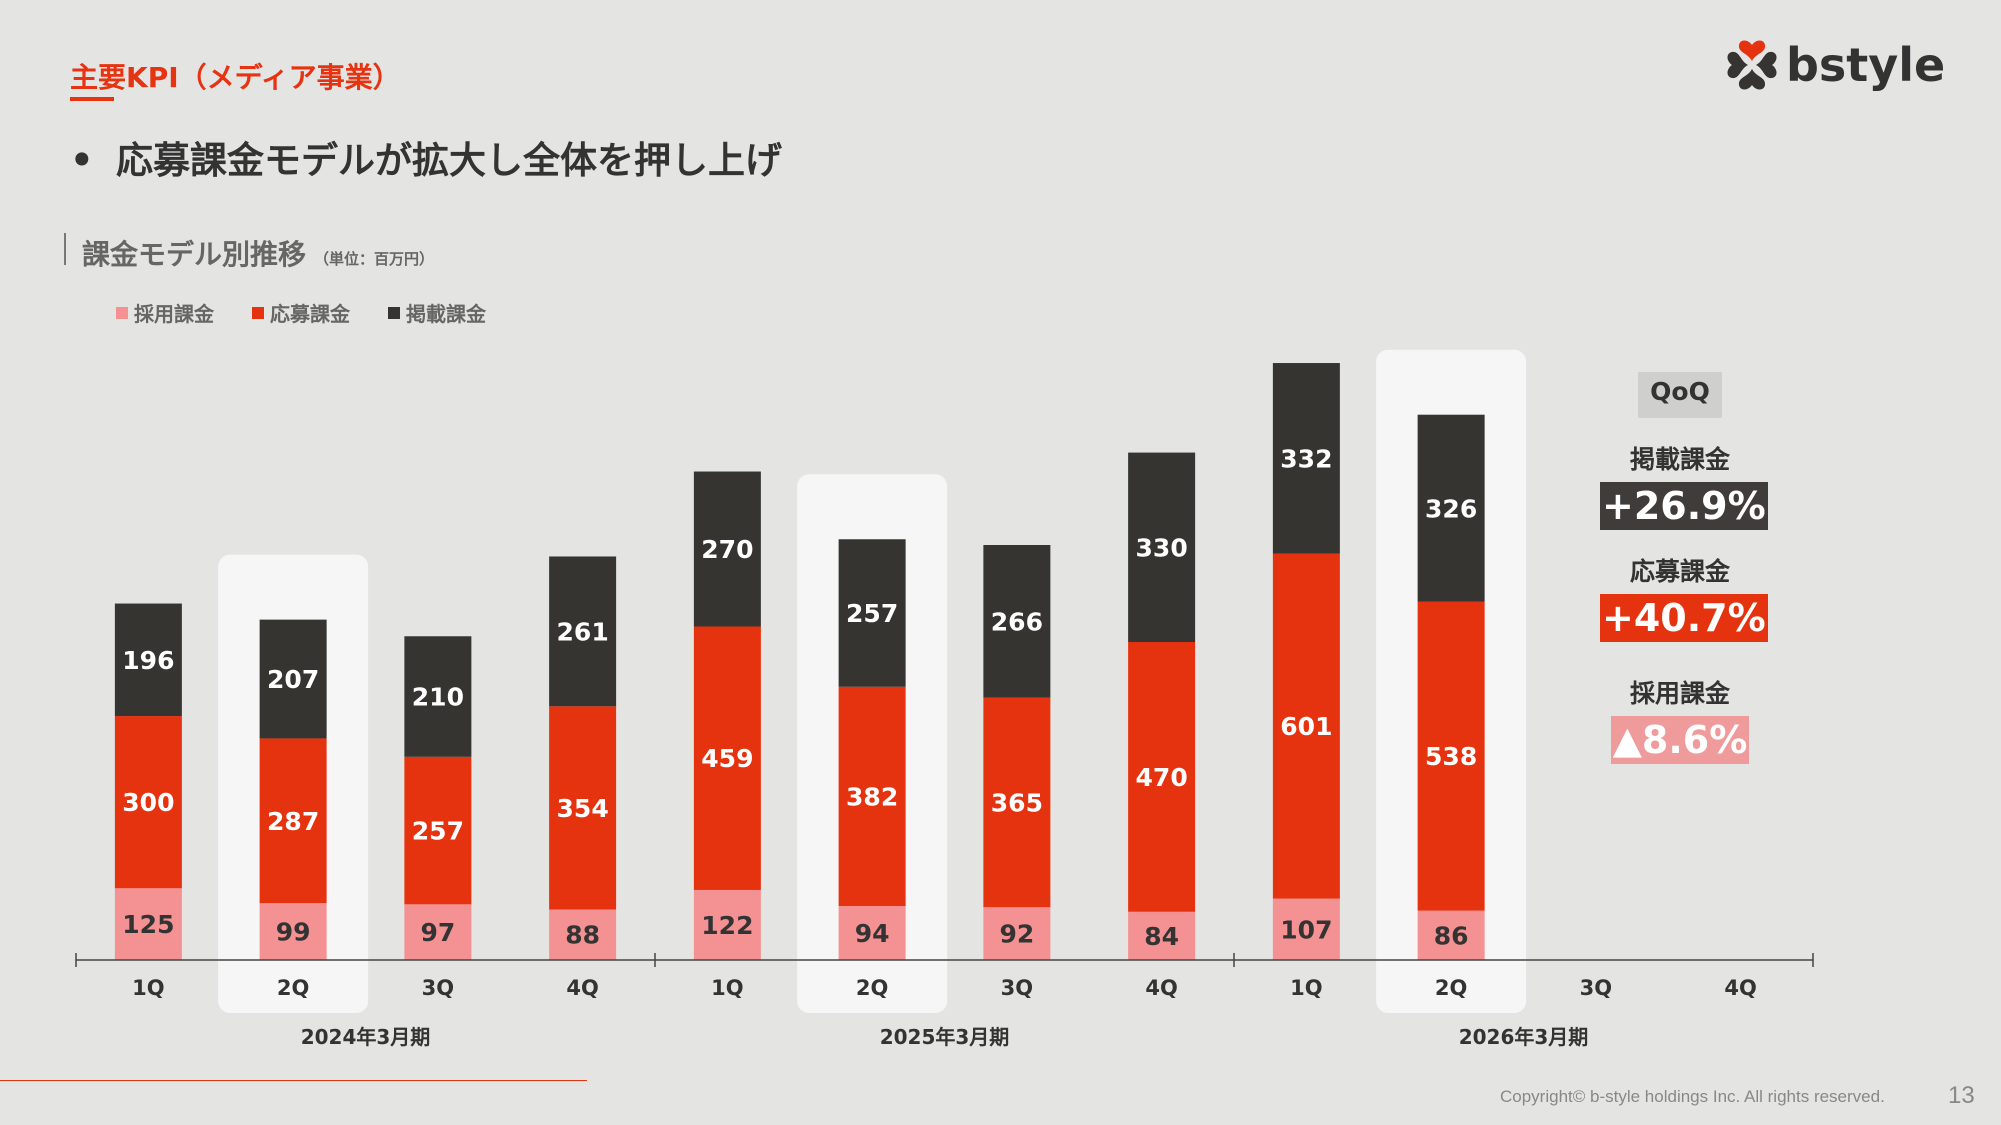 This screenshot has width=2001, height=1125. I want to click on headline: • 応募課金モデルが拡大し全体を押し上げ, so click(426, 157).